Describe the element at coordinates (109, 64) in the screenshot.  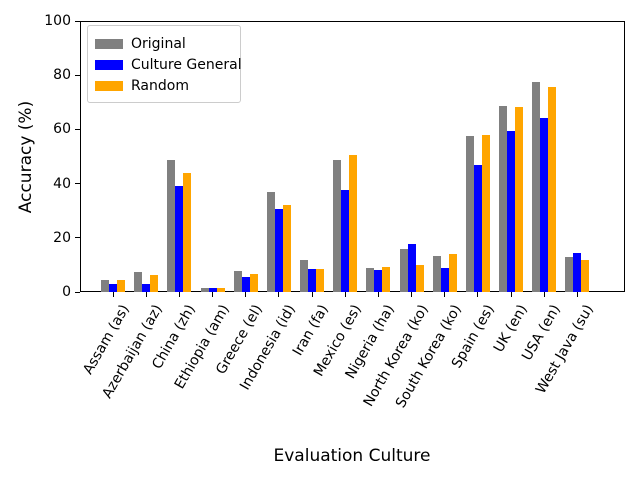
I see `culture-general-swatch-icon` at that location.